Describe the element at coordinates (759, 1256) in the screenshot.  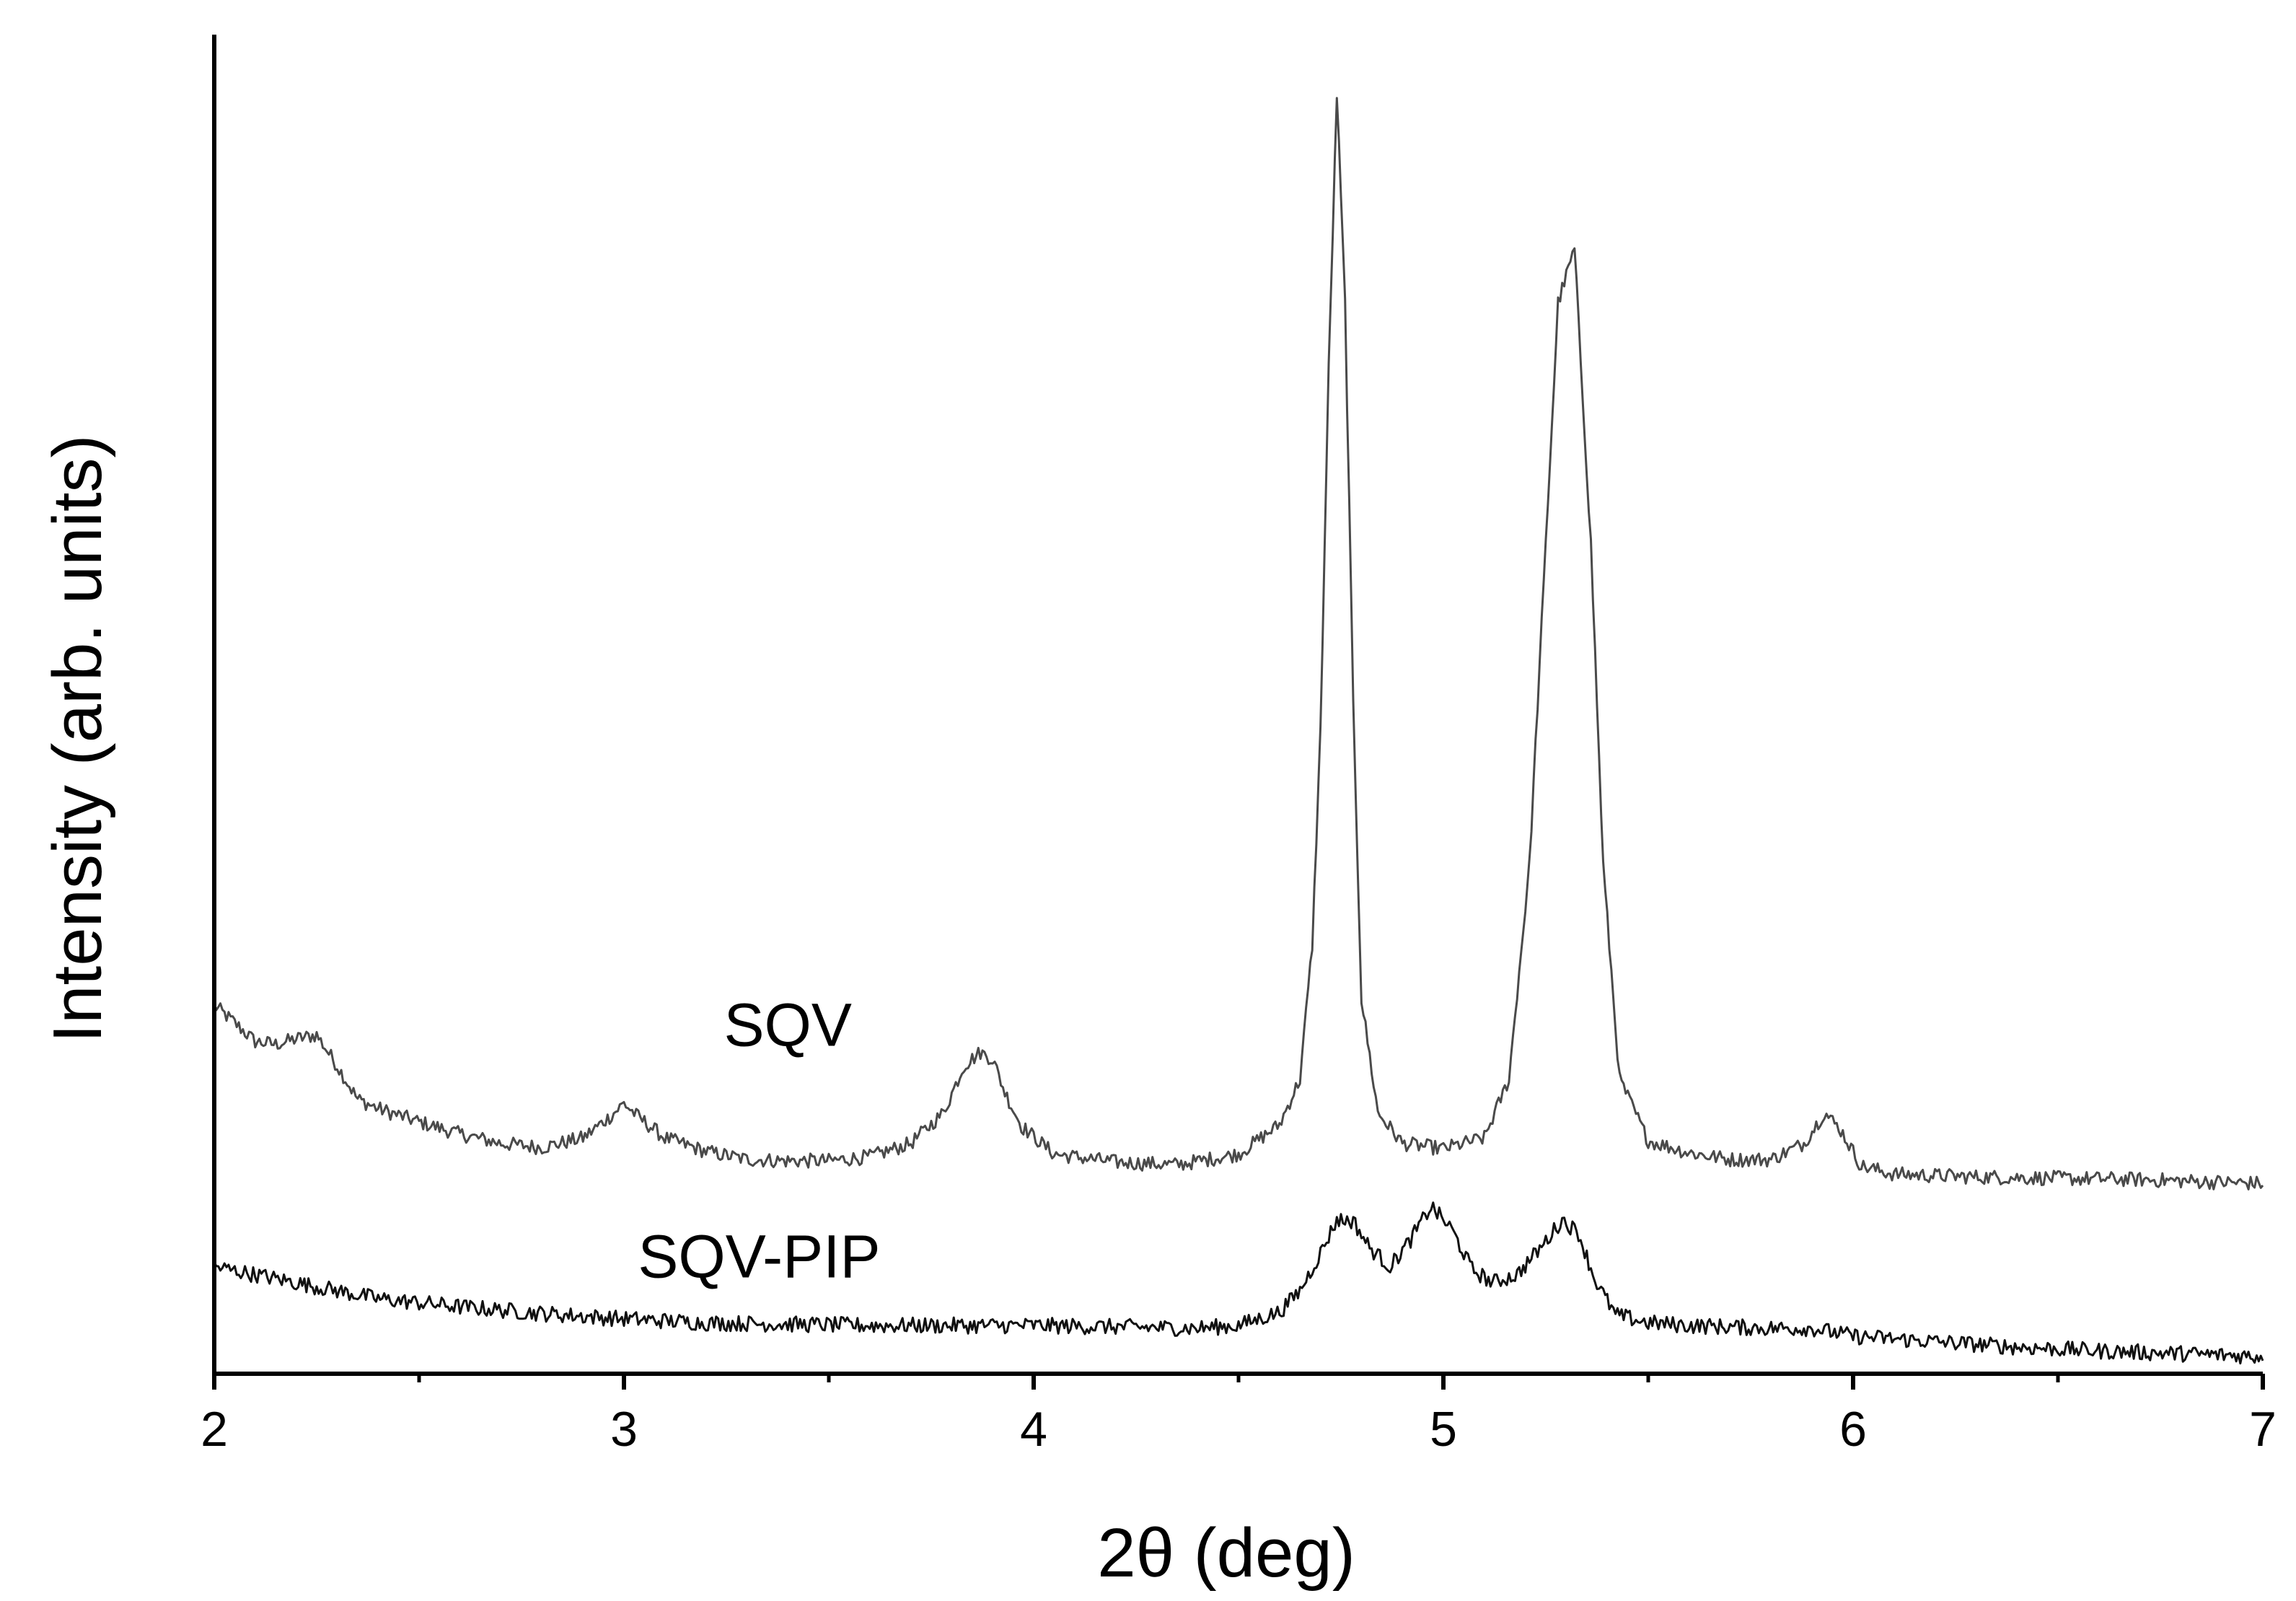
I see `series-label-sqv-pip: SQV-PIP` at that location.